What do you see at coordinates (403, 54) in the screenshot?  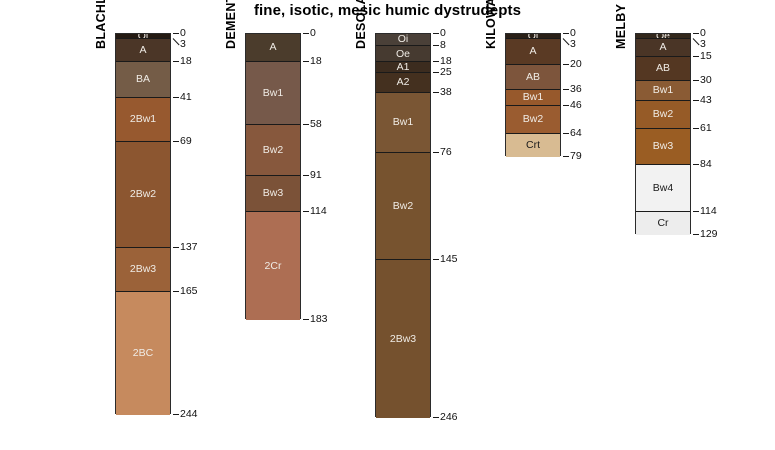 I see `soil-horizon: Oe` at bounding box center [403, 54].